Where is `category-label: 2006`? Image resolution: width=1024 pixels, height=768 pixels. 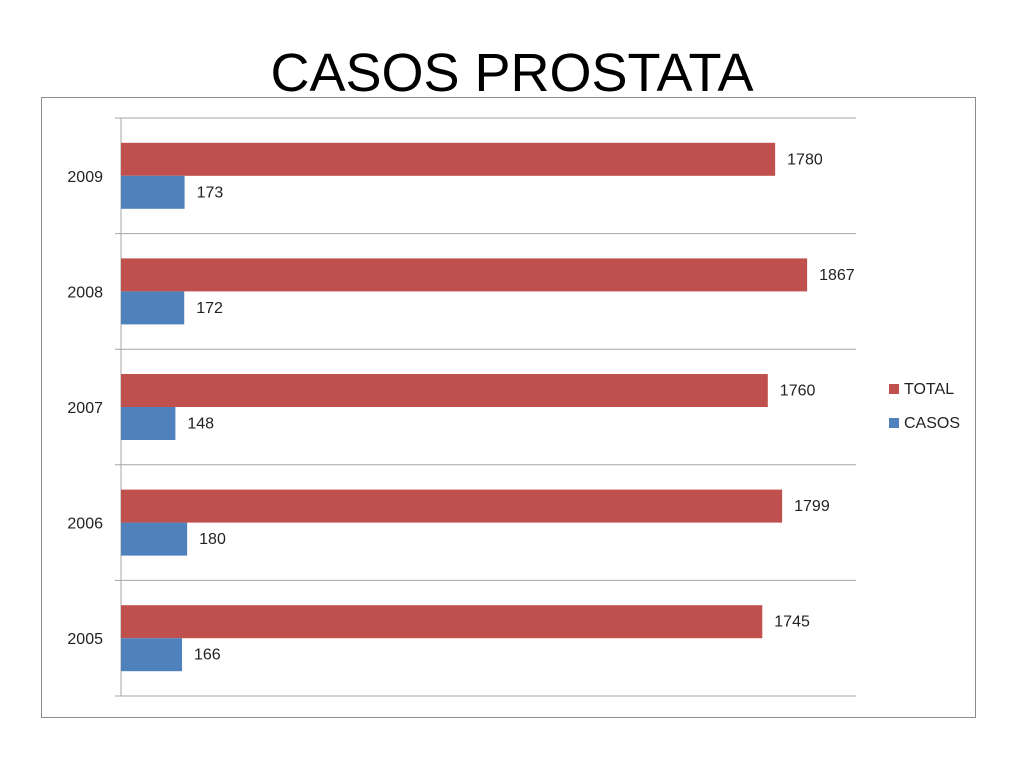
category-label: 2006 is located at coordinates (85, 524).